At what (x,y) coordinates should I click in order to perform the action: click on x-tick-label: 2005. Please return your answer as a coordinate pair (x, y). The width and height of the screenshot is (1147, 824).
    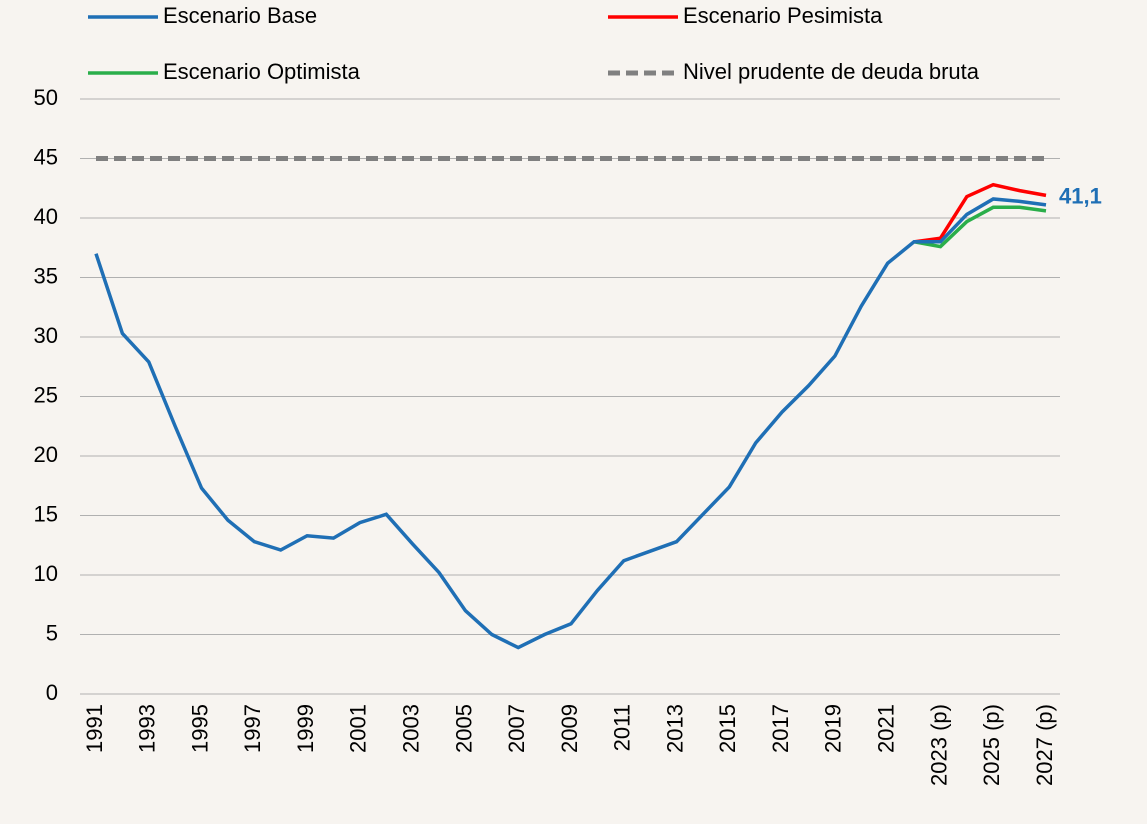
    Looking at the image, I should click on (463, 728).